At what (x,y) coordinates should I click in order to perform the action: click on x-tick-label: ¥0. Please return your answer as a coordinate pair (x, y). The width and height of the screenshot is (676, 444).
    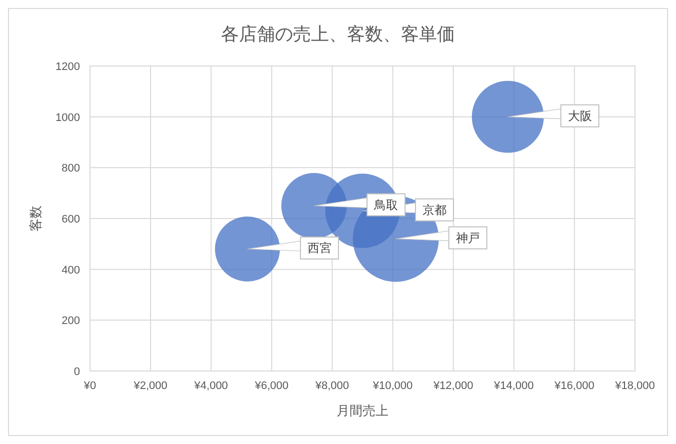
    Looking at the image, I should click on (89, 386).